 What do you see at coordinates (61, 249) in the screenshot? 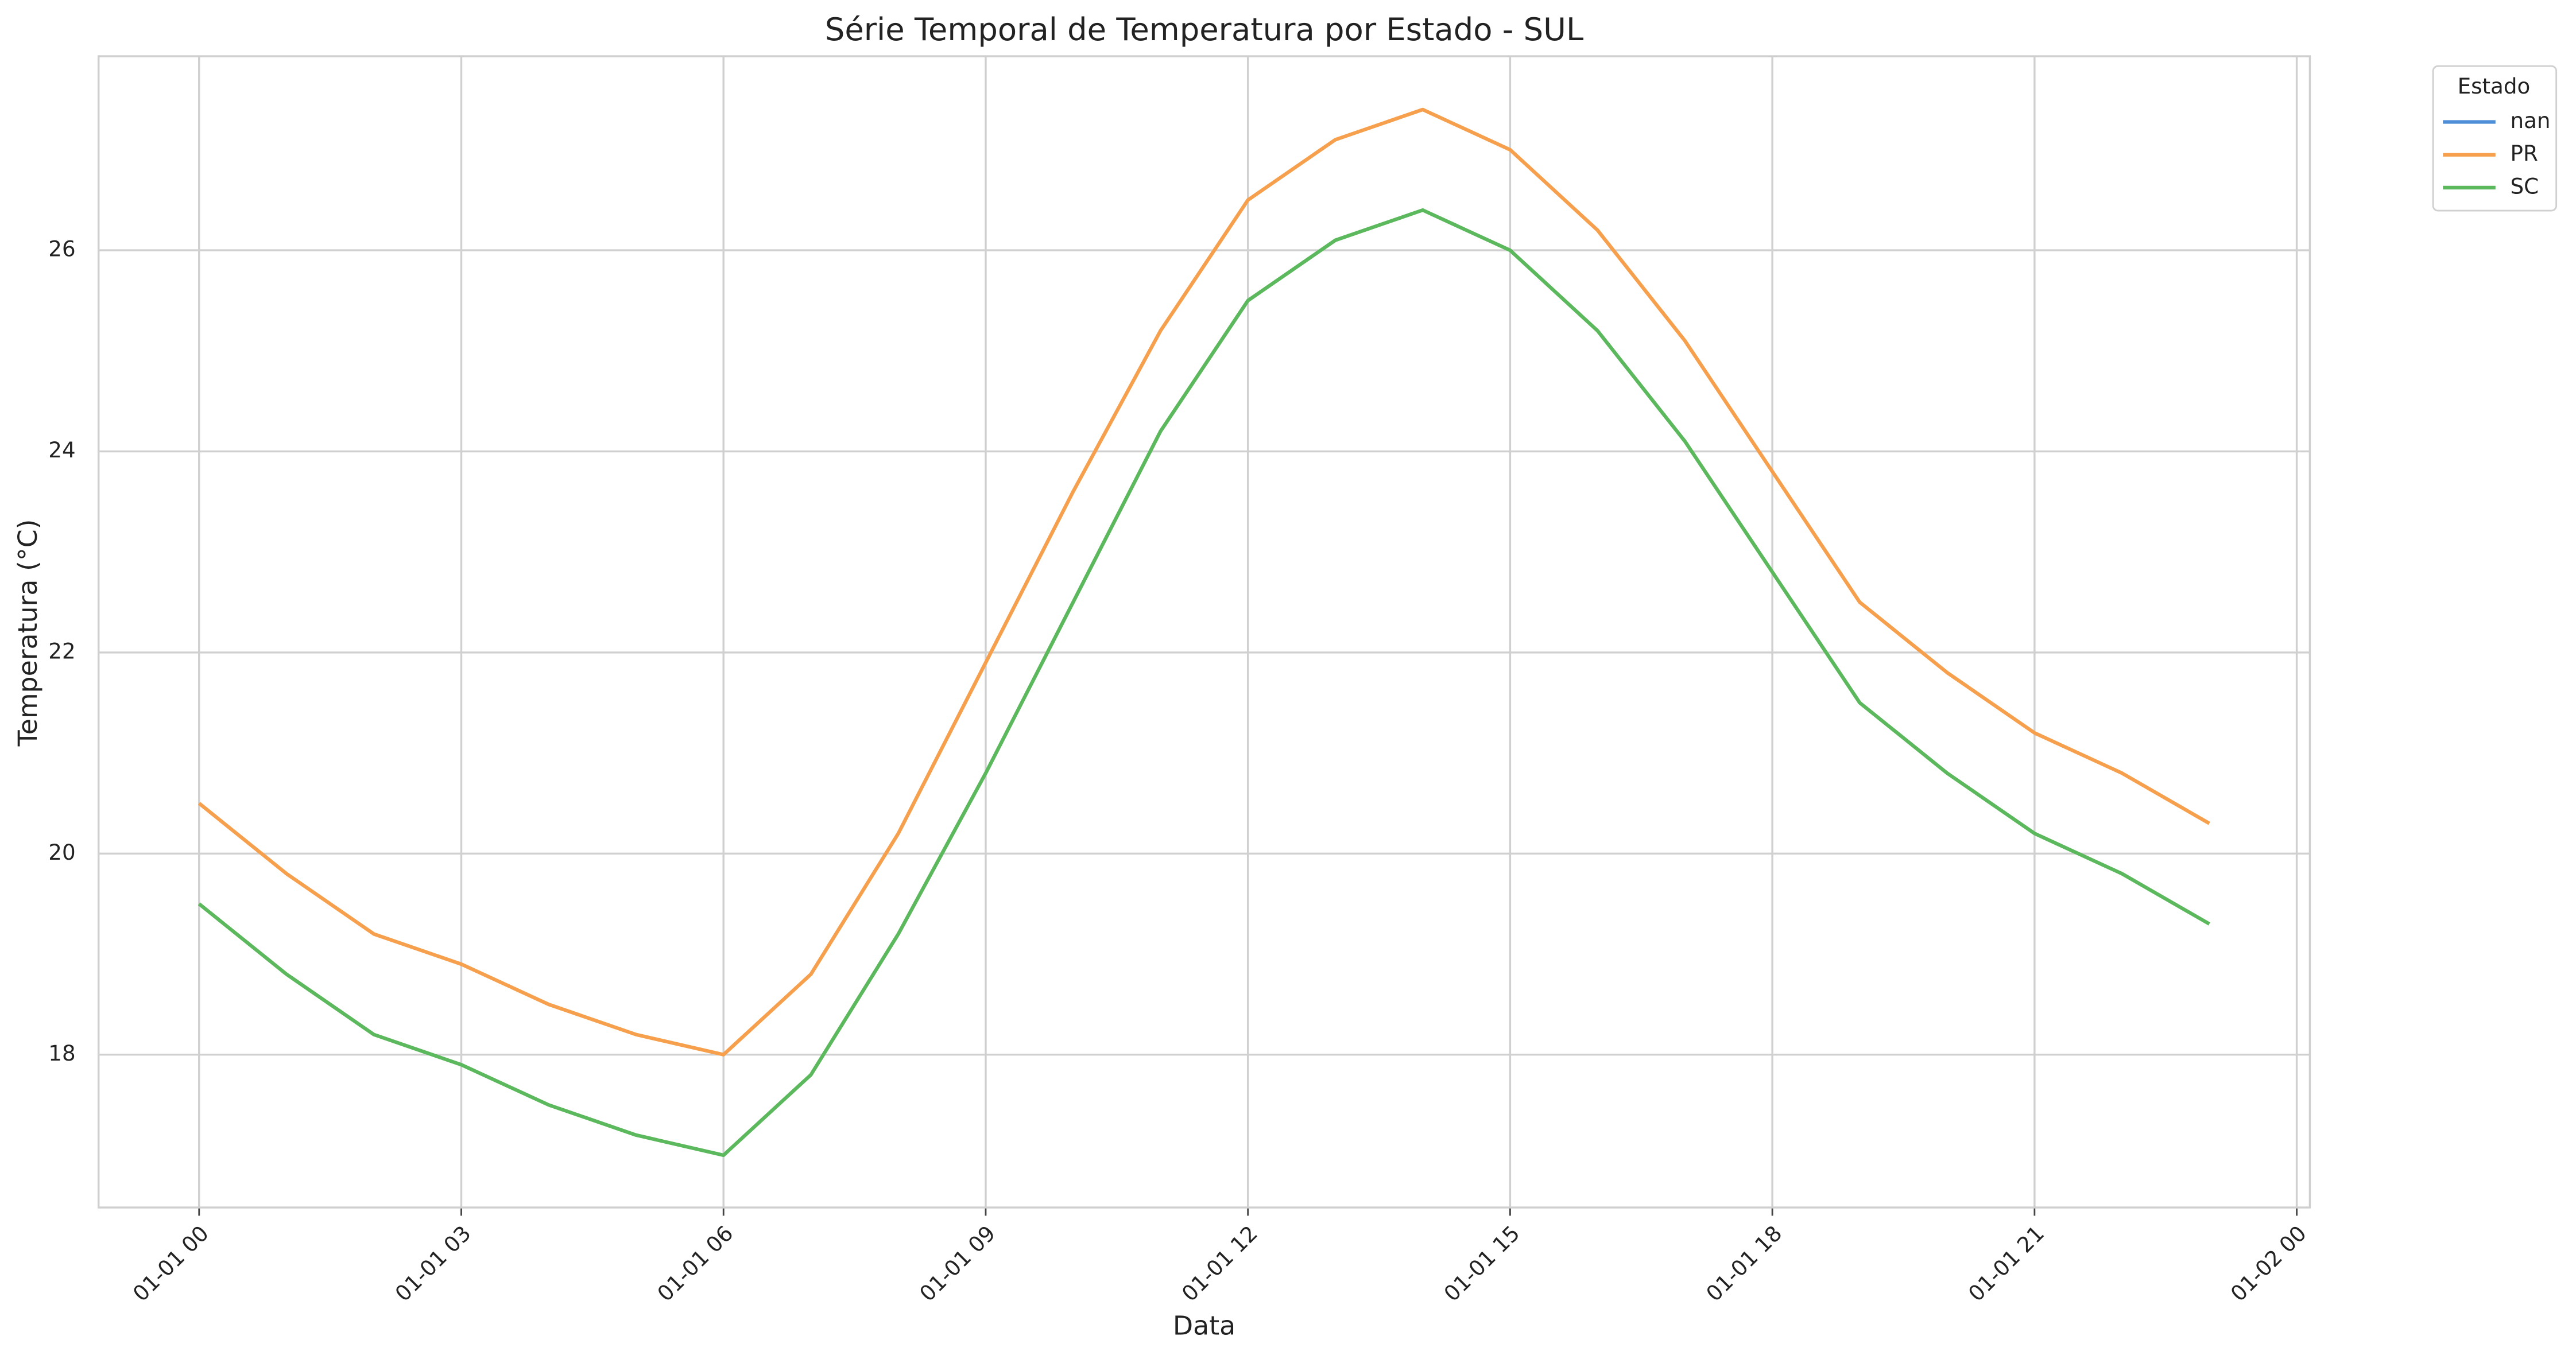
I see `y-tick-label: 26` at bounding box center [61, 249].